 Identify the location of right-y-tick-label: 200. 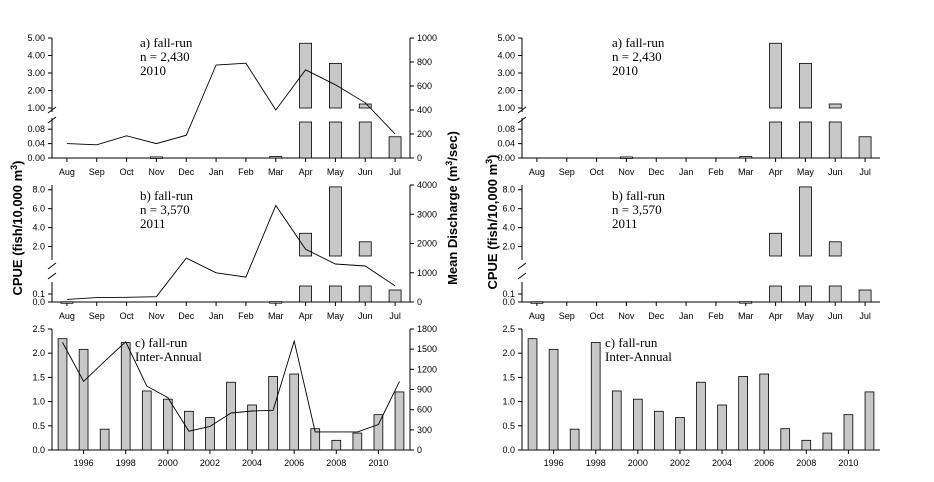
(424, 134).